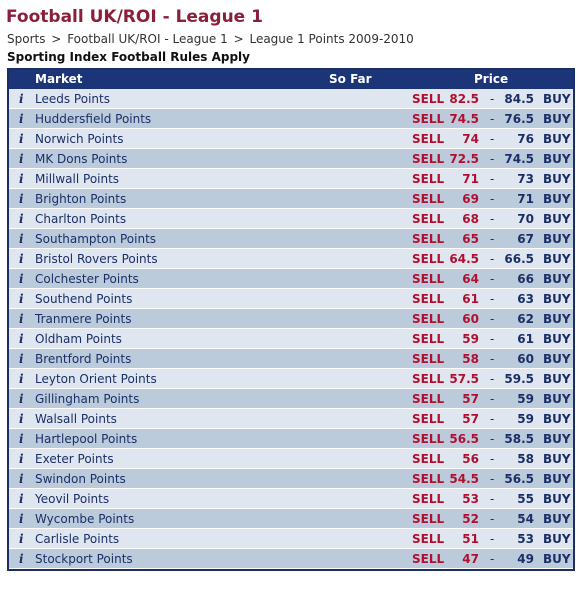 The image size is (578, 590). I want to click on market-link: Walsall Points, so click(76, 419).